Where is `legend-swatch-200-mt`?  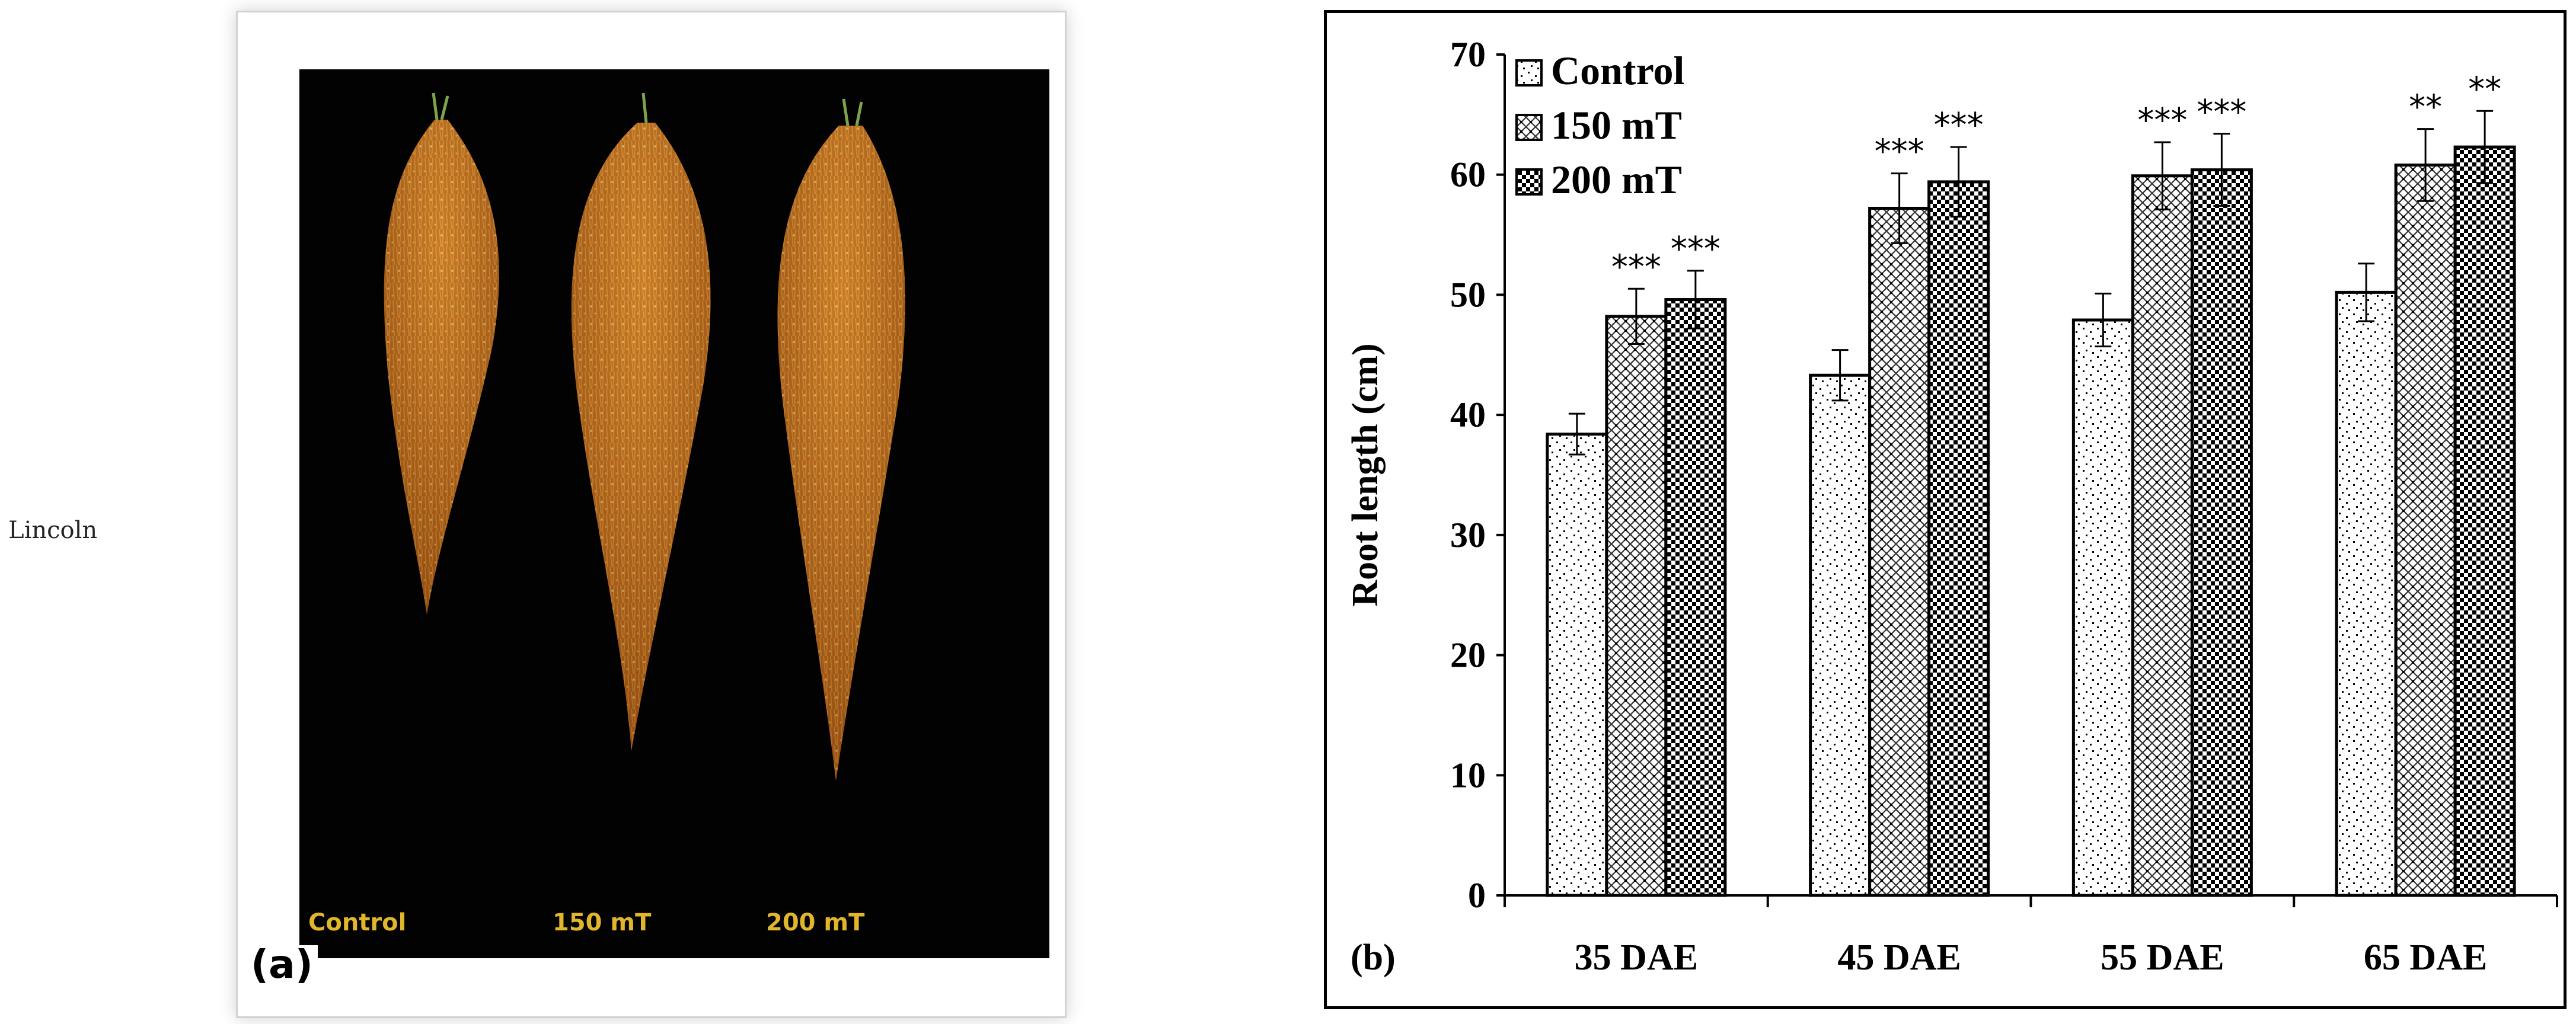 legend-swatch-200-mt is located at coordinates (1529, 182).